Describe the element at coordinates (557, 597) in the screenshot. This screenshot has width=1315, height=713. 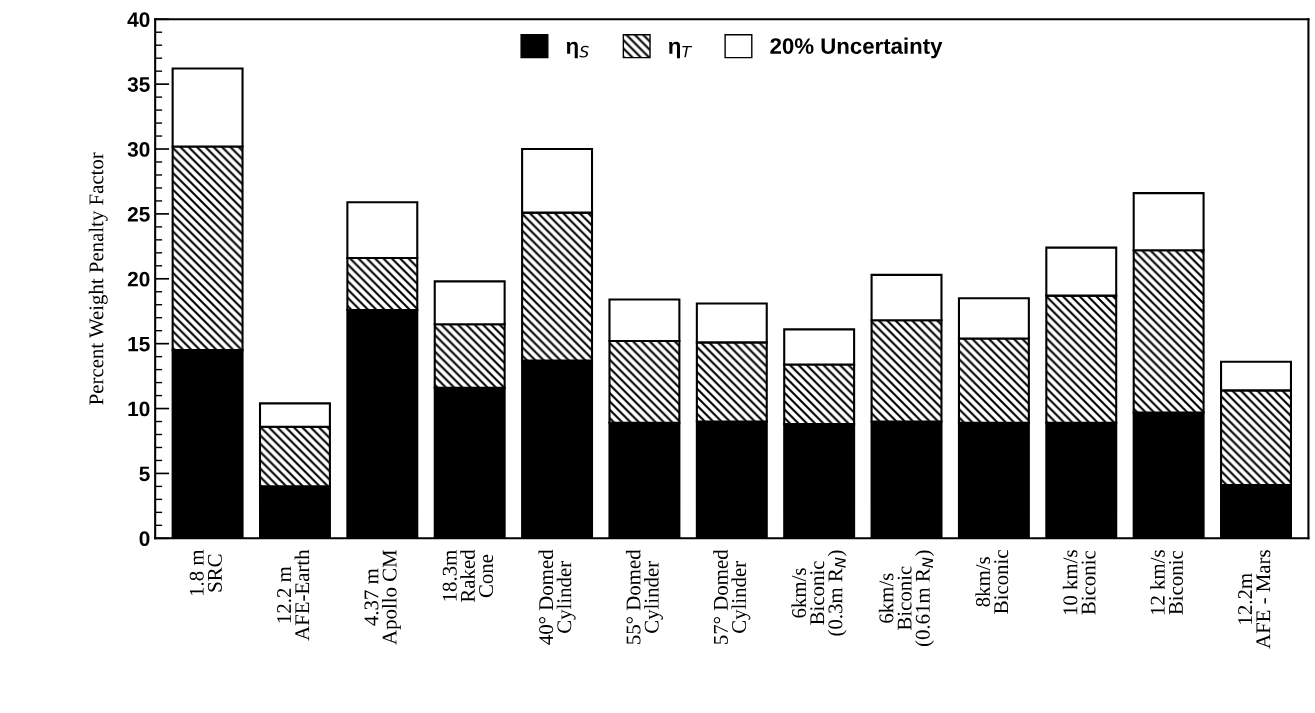
I see `x-tick-label: 40° Domed Cylinder` at that location.